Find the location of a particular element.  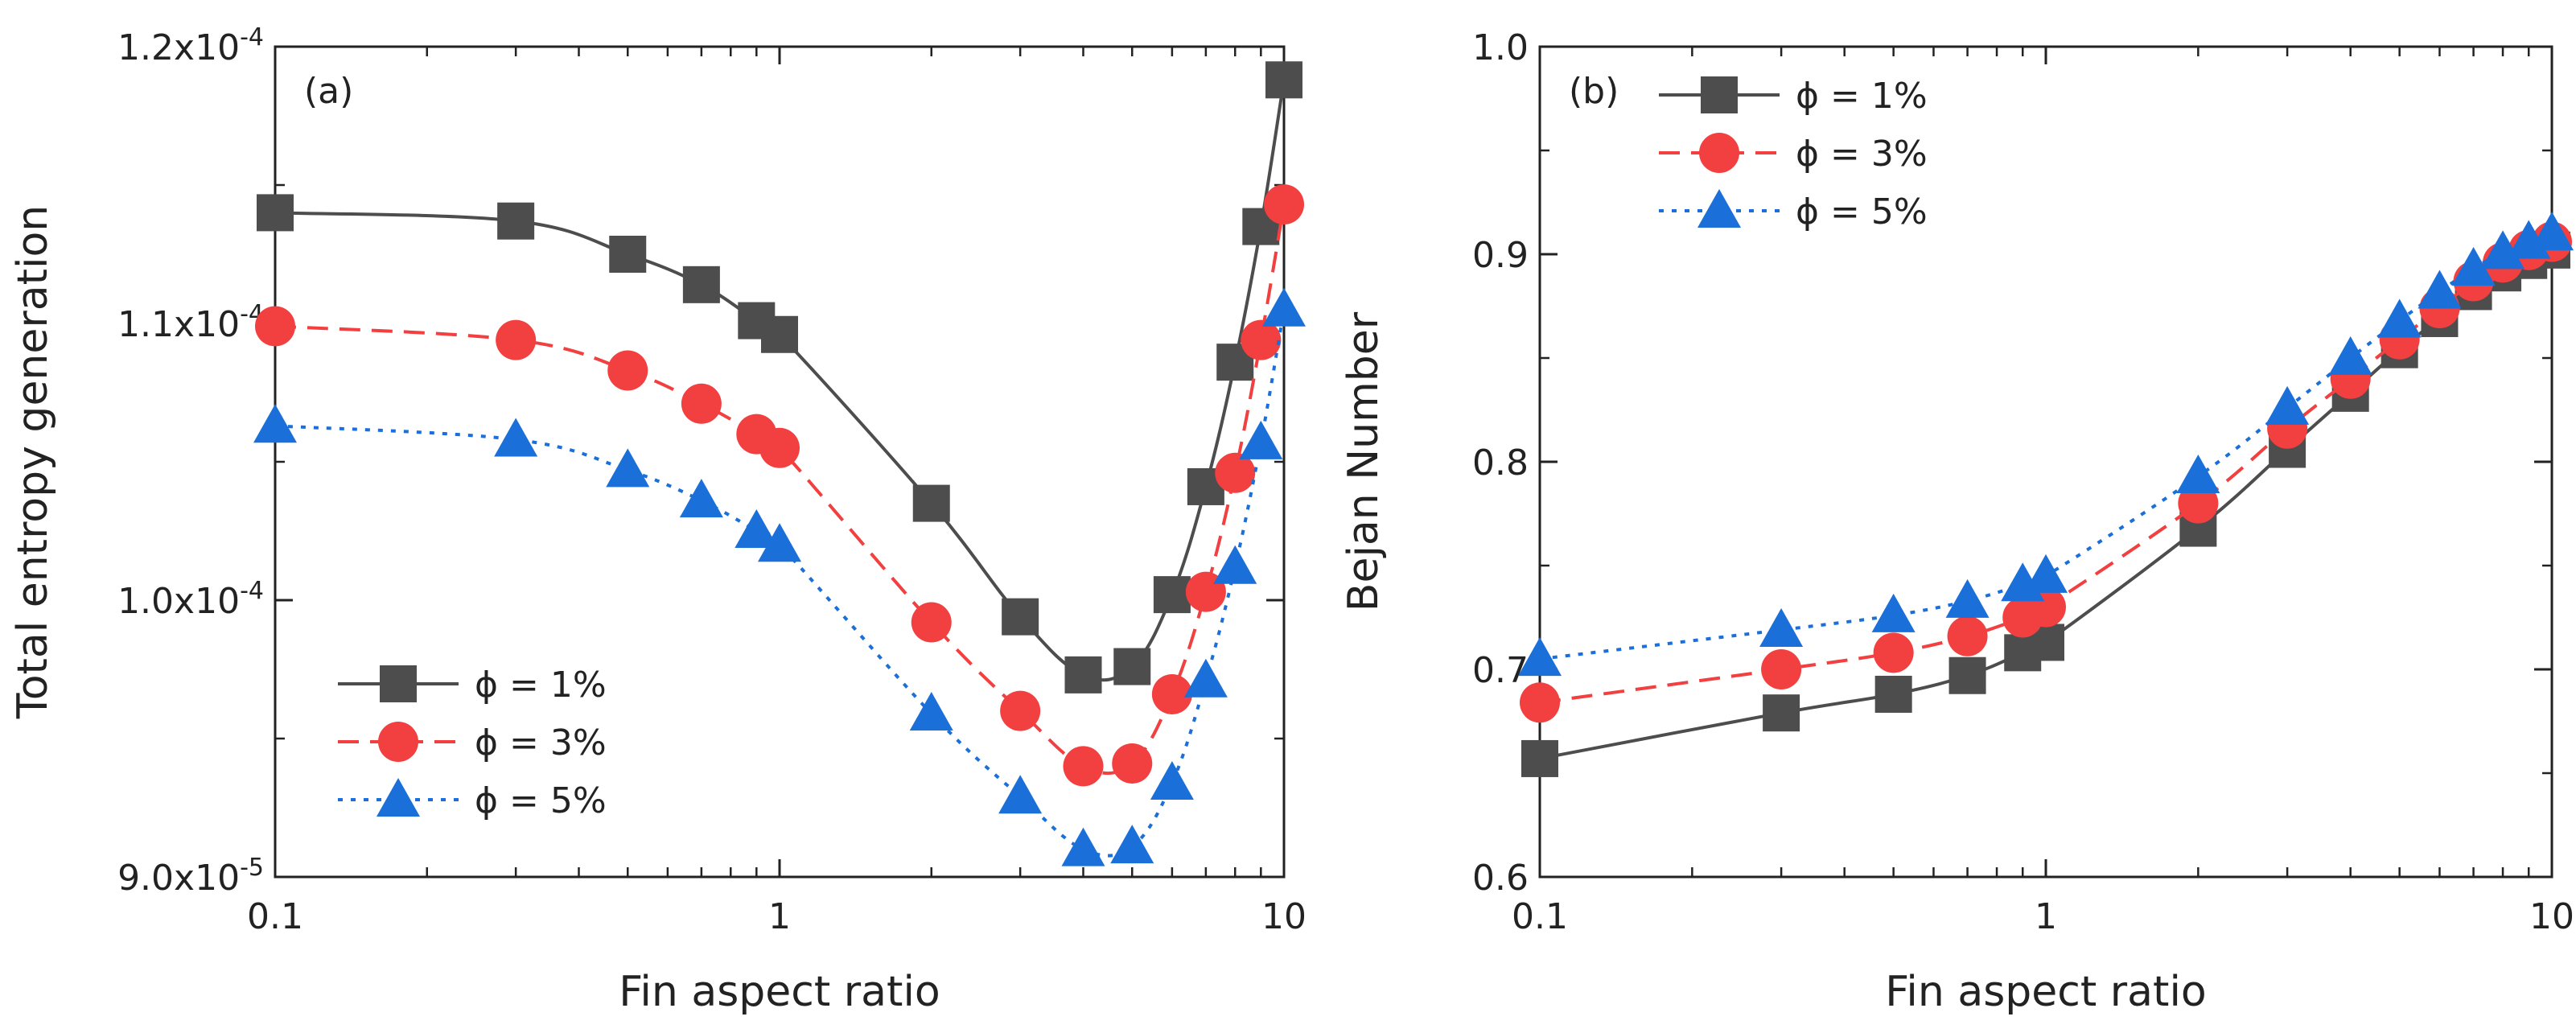

y-tick-label: 0.7 is located at coordinates (1500, 670).